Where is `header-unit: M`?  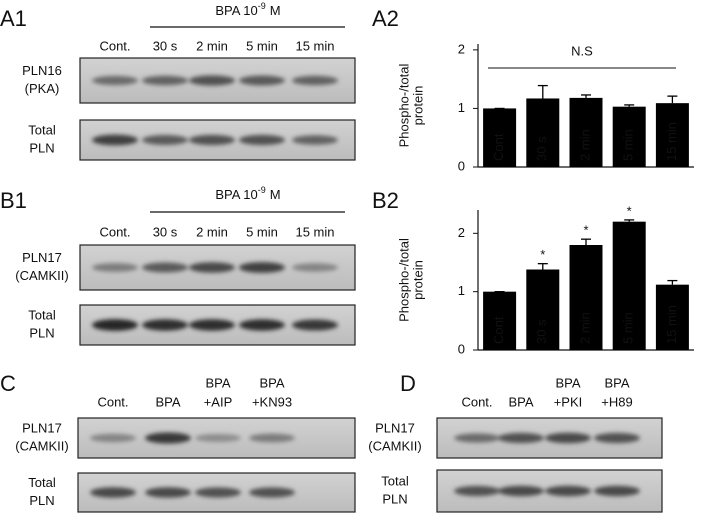
header-unit: M is located at coordinates (275, 10).